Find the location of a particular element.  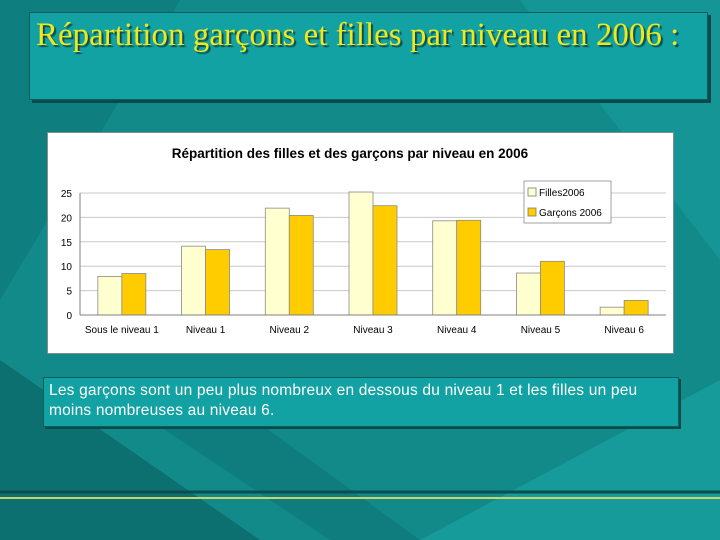

y-tick-label: 0 is located at coordinates (69, 316).